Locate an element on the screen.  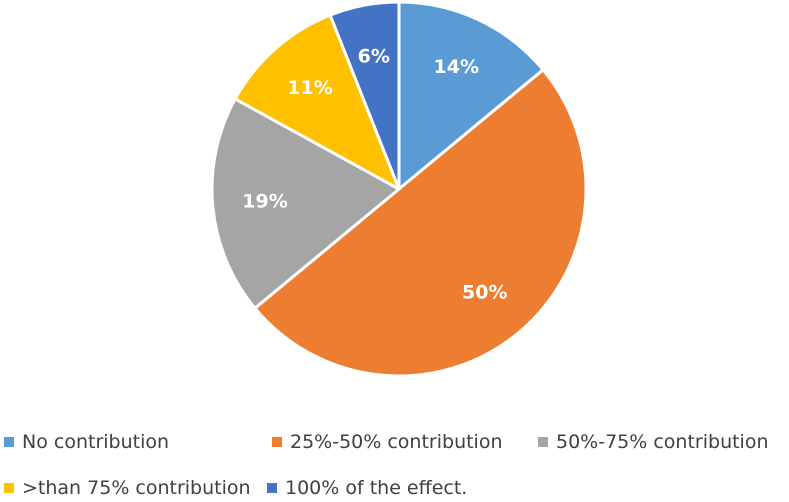
legend-item-100-of-the-effect: 100% of the effect. is located at coordinates (367, 488).